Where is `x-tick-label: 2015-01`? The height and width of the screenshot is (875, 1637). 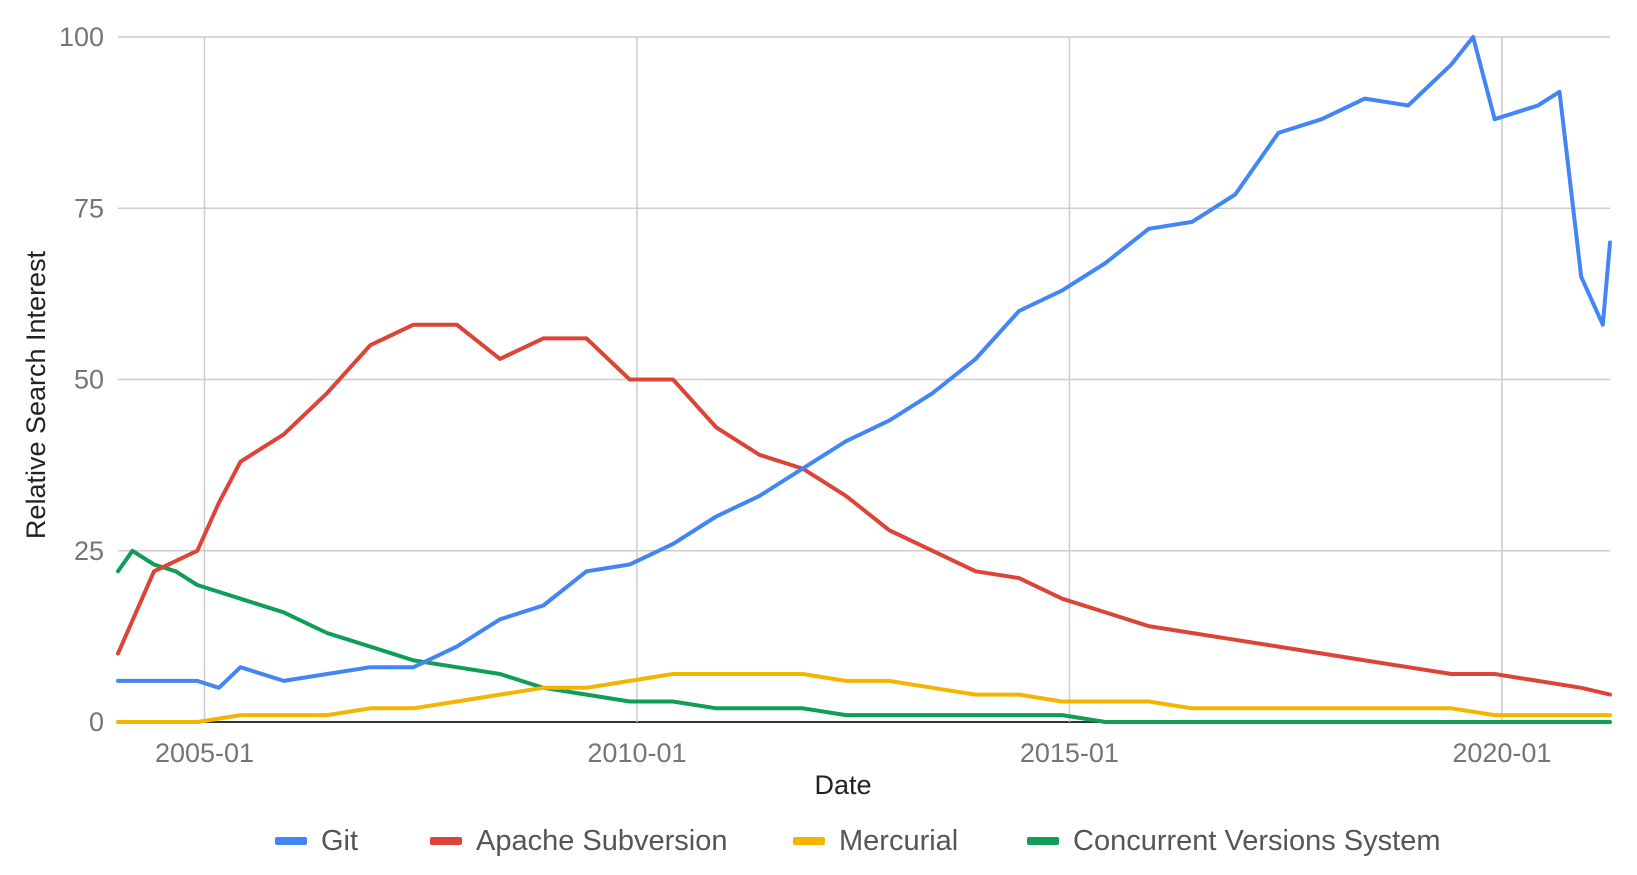 x-tick-label: 2015-01 is located at coordinates (1069, 753).